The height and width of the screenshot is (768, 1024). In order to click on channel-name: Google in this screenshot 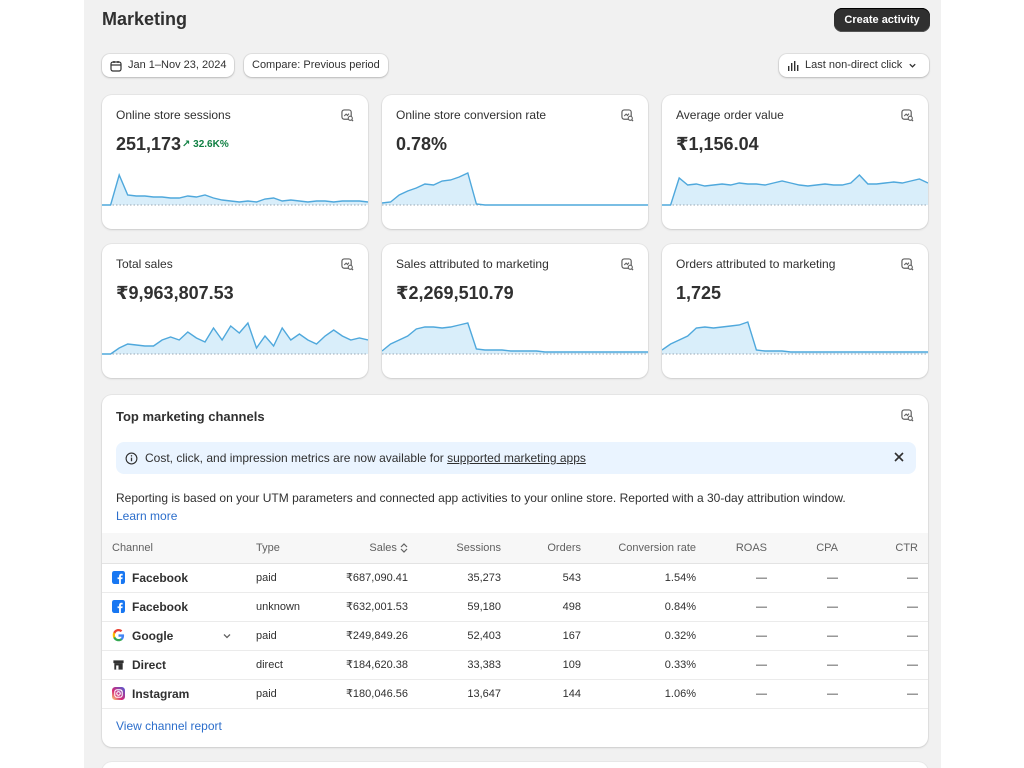, I will do `click(153, 635)`.